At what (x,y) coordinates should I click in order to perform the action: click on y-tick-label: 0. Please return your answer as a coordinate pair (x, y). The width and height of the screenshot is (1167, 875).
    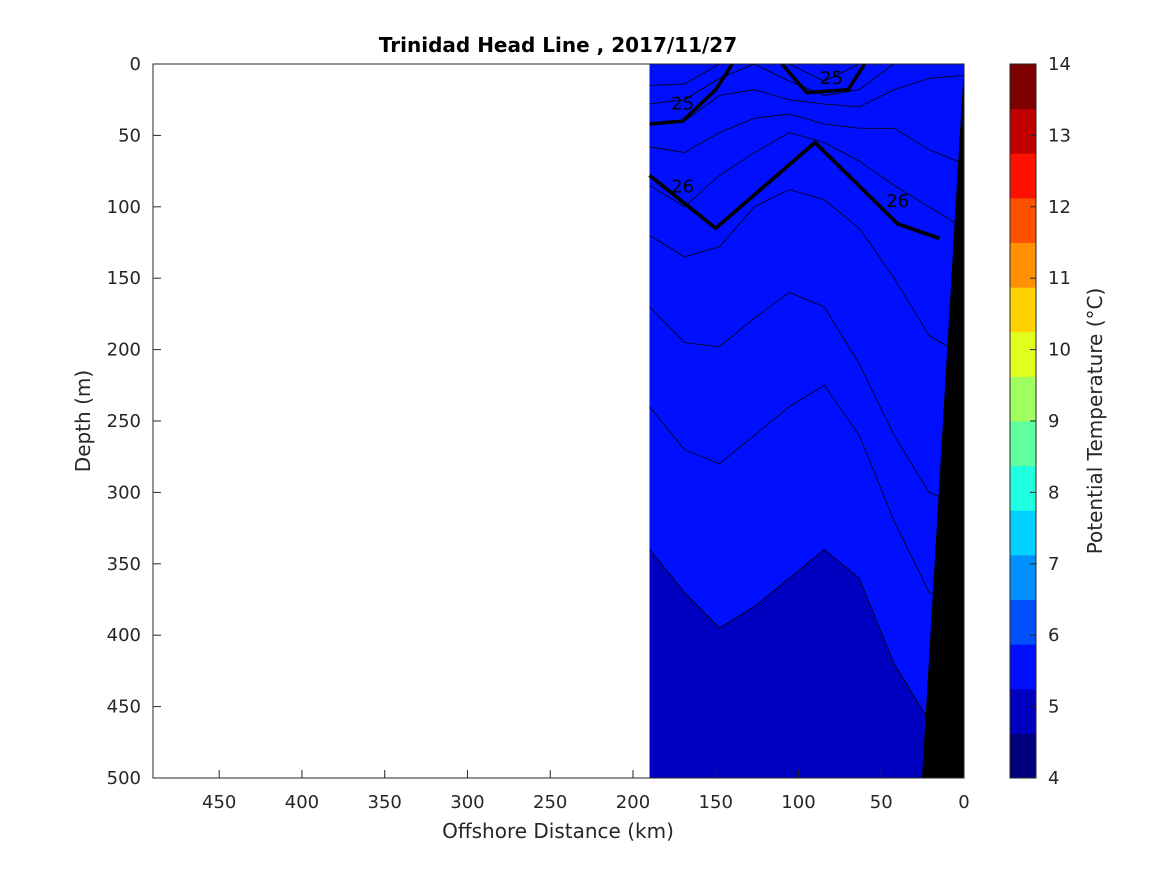
    Looking at the image, I should click on (135, 64).